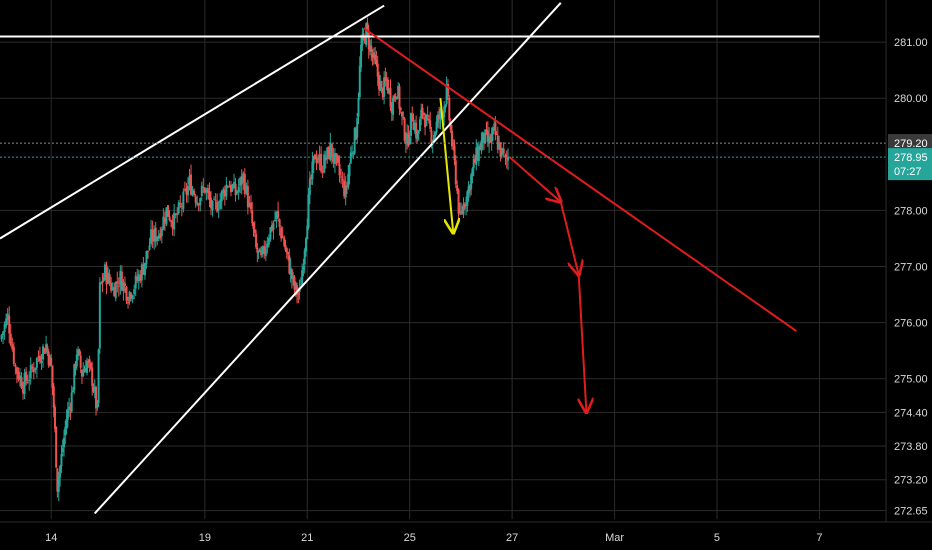 Image resolution: width=932 pixels, height=550 pixels. I want to click on price-tick-label: 278.00, so click(911, 211).